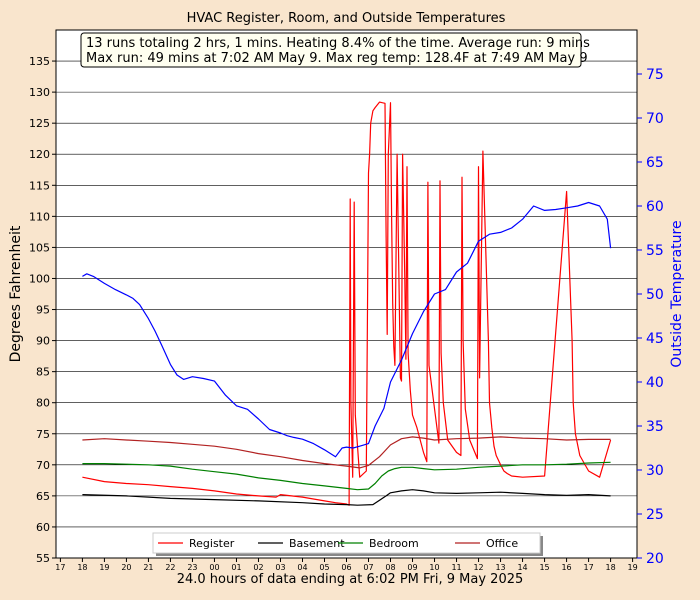  Describe the element at coordinates (346, 452) in the screenshot. I see `series-line-office` at that location.